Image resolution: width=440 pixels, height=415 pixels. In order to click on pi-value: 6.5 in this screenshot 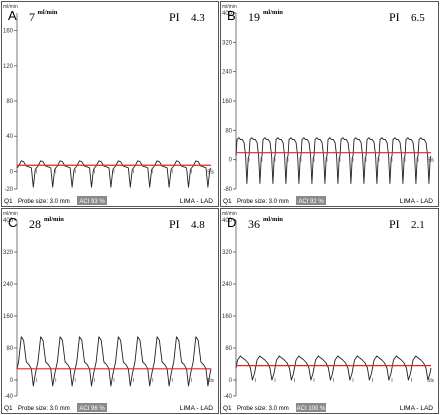, I will do `click(418, 18)`.